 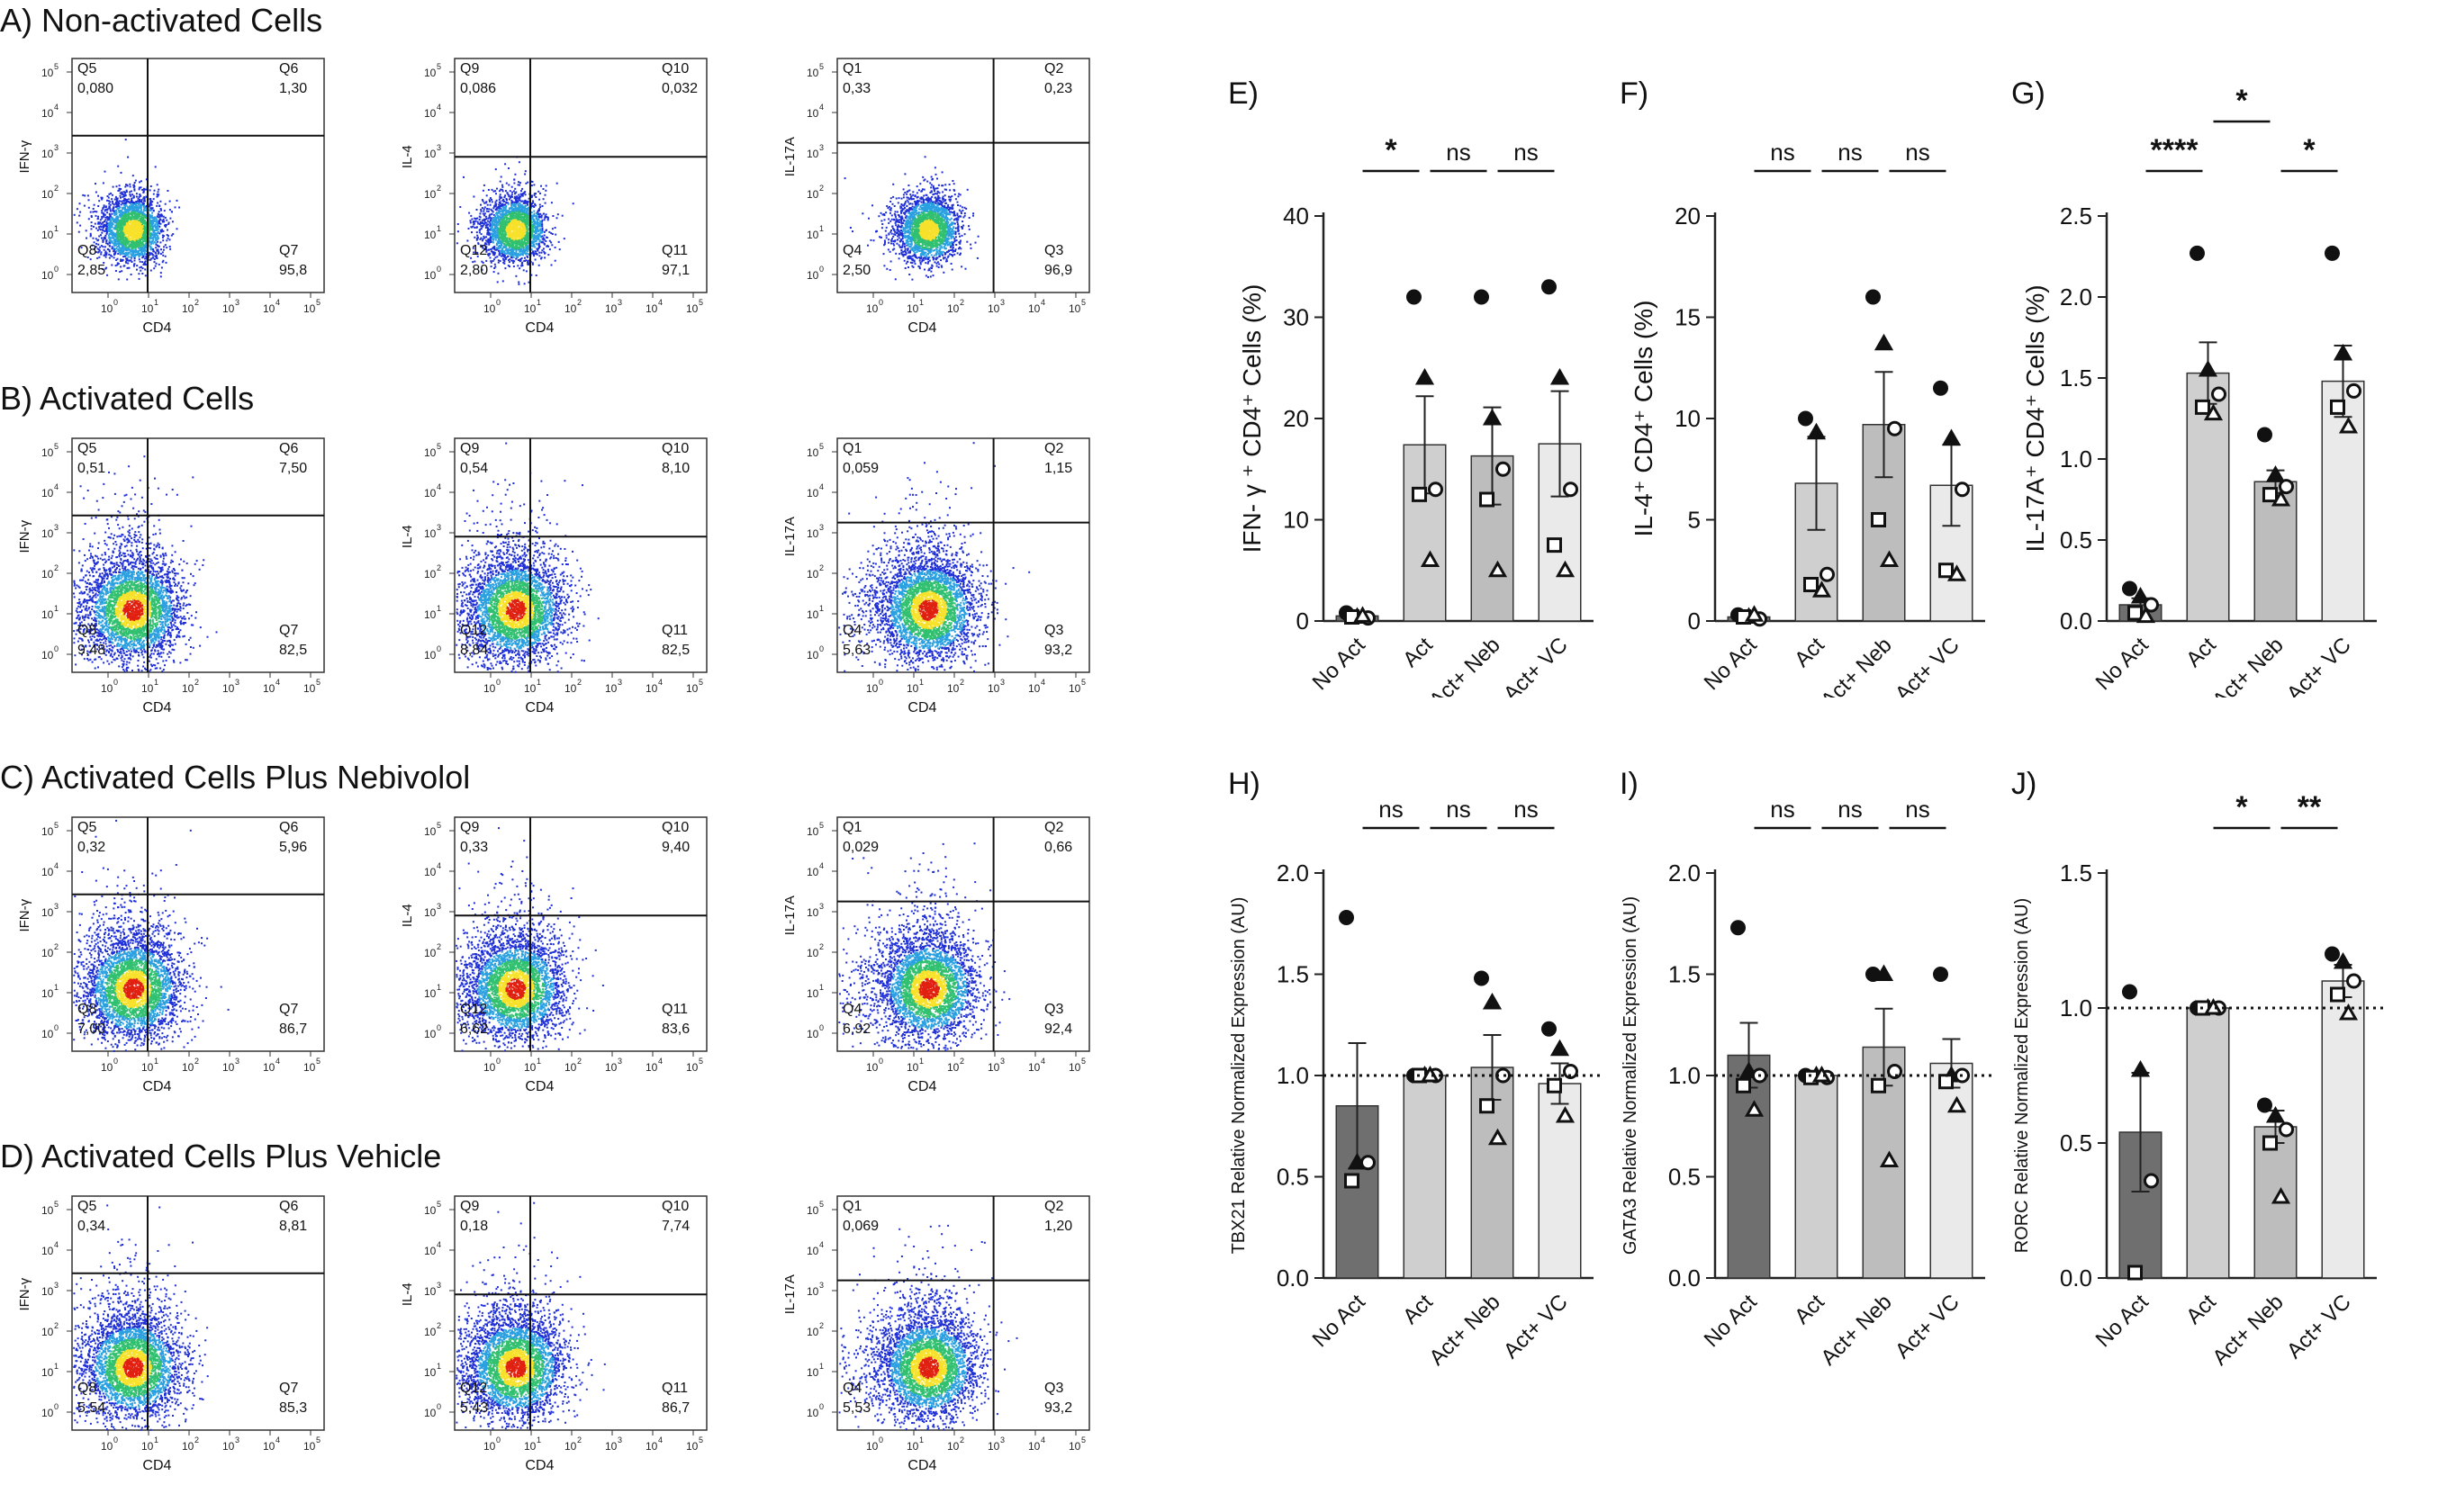 I want to click on category-label: Act, so click(x=2201, y=652).